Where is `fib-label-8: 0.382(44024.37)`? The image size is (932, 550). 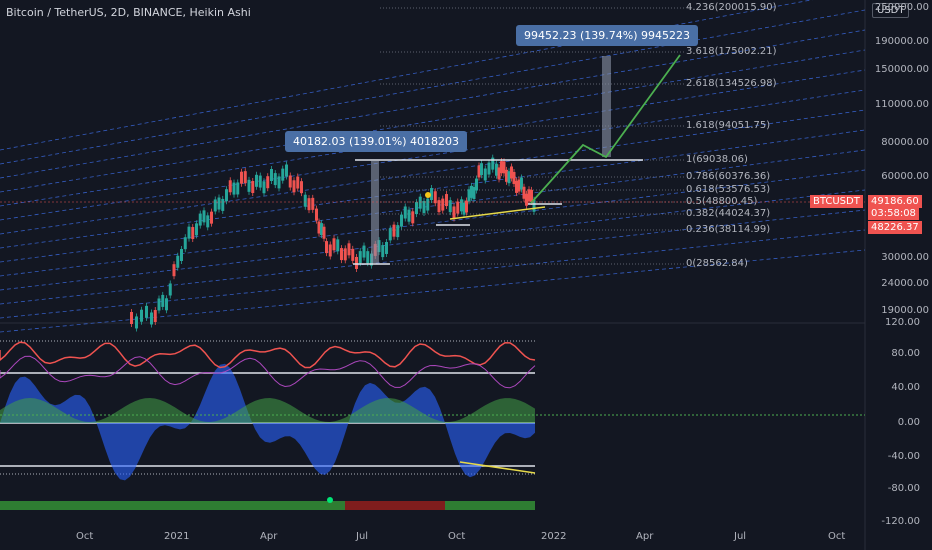
fib-label-8: 0.382(44024.37) is located at coordinates (728, 213).